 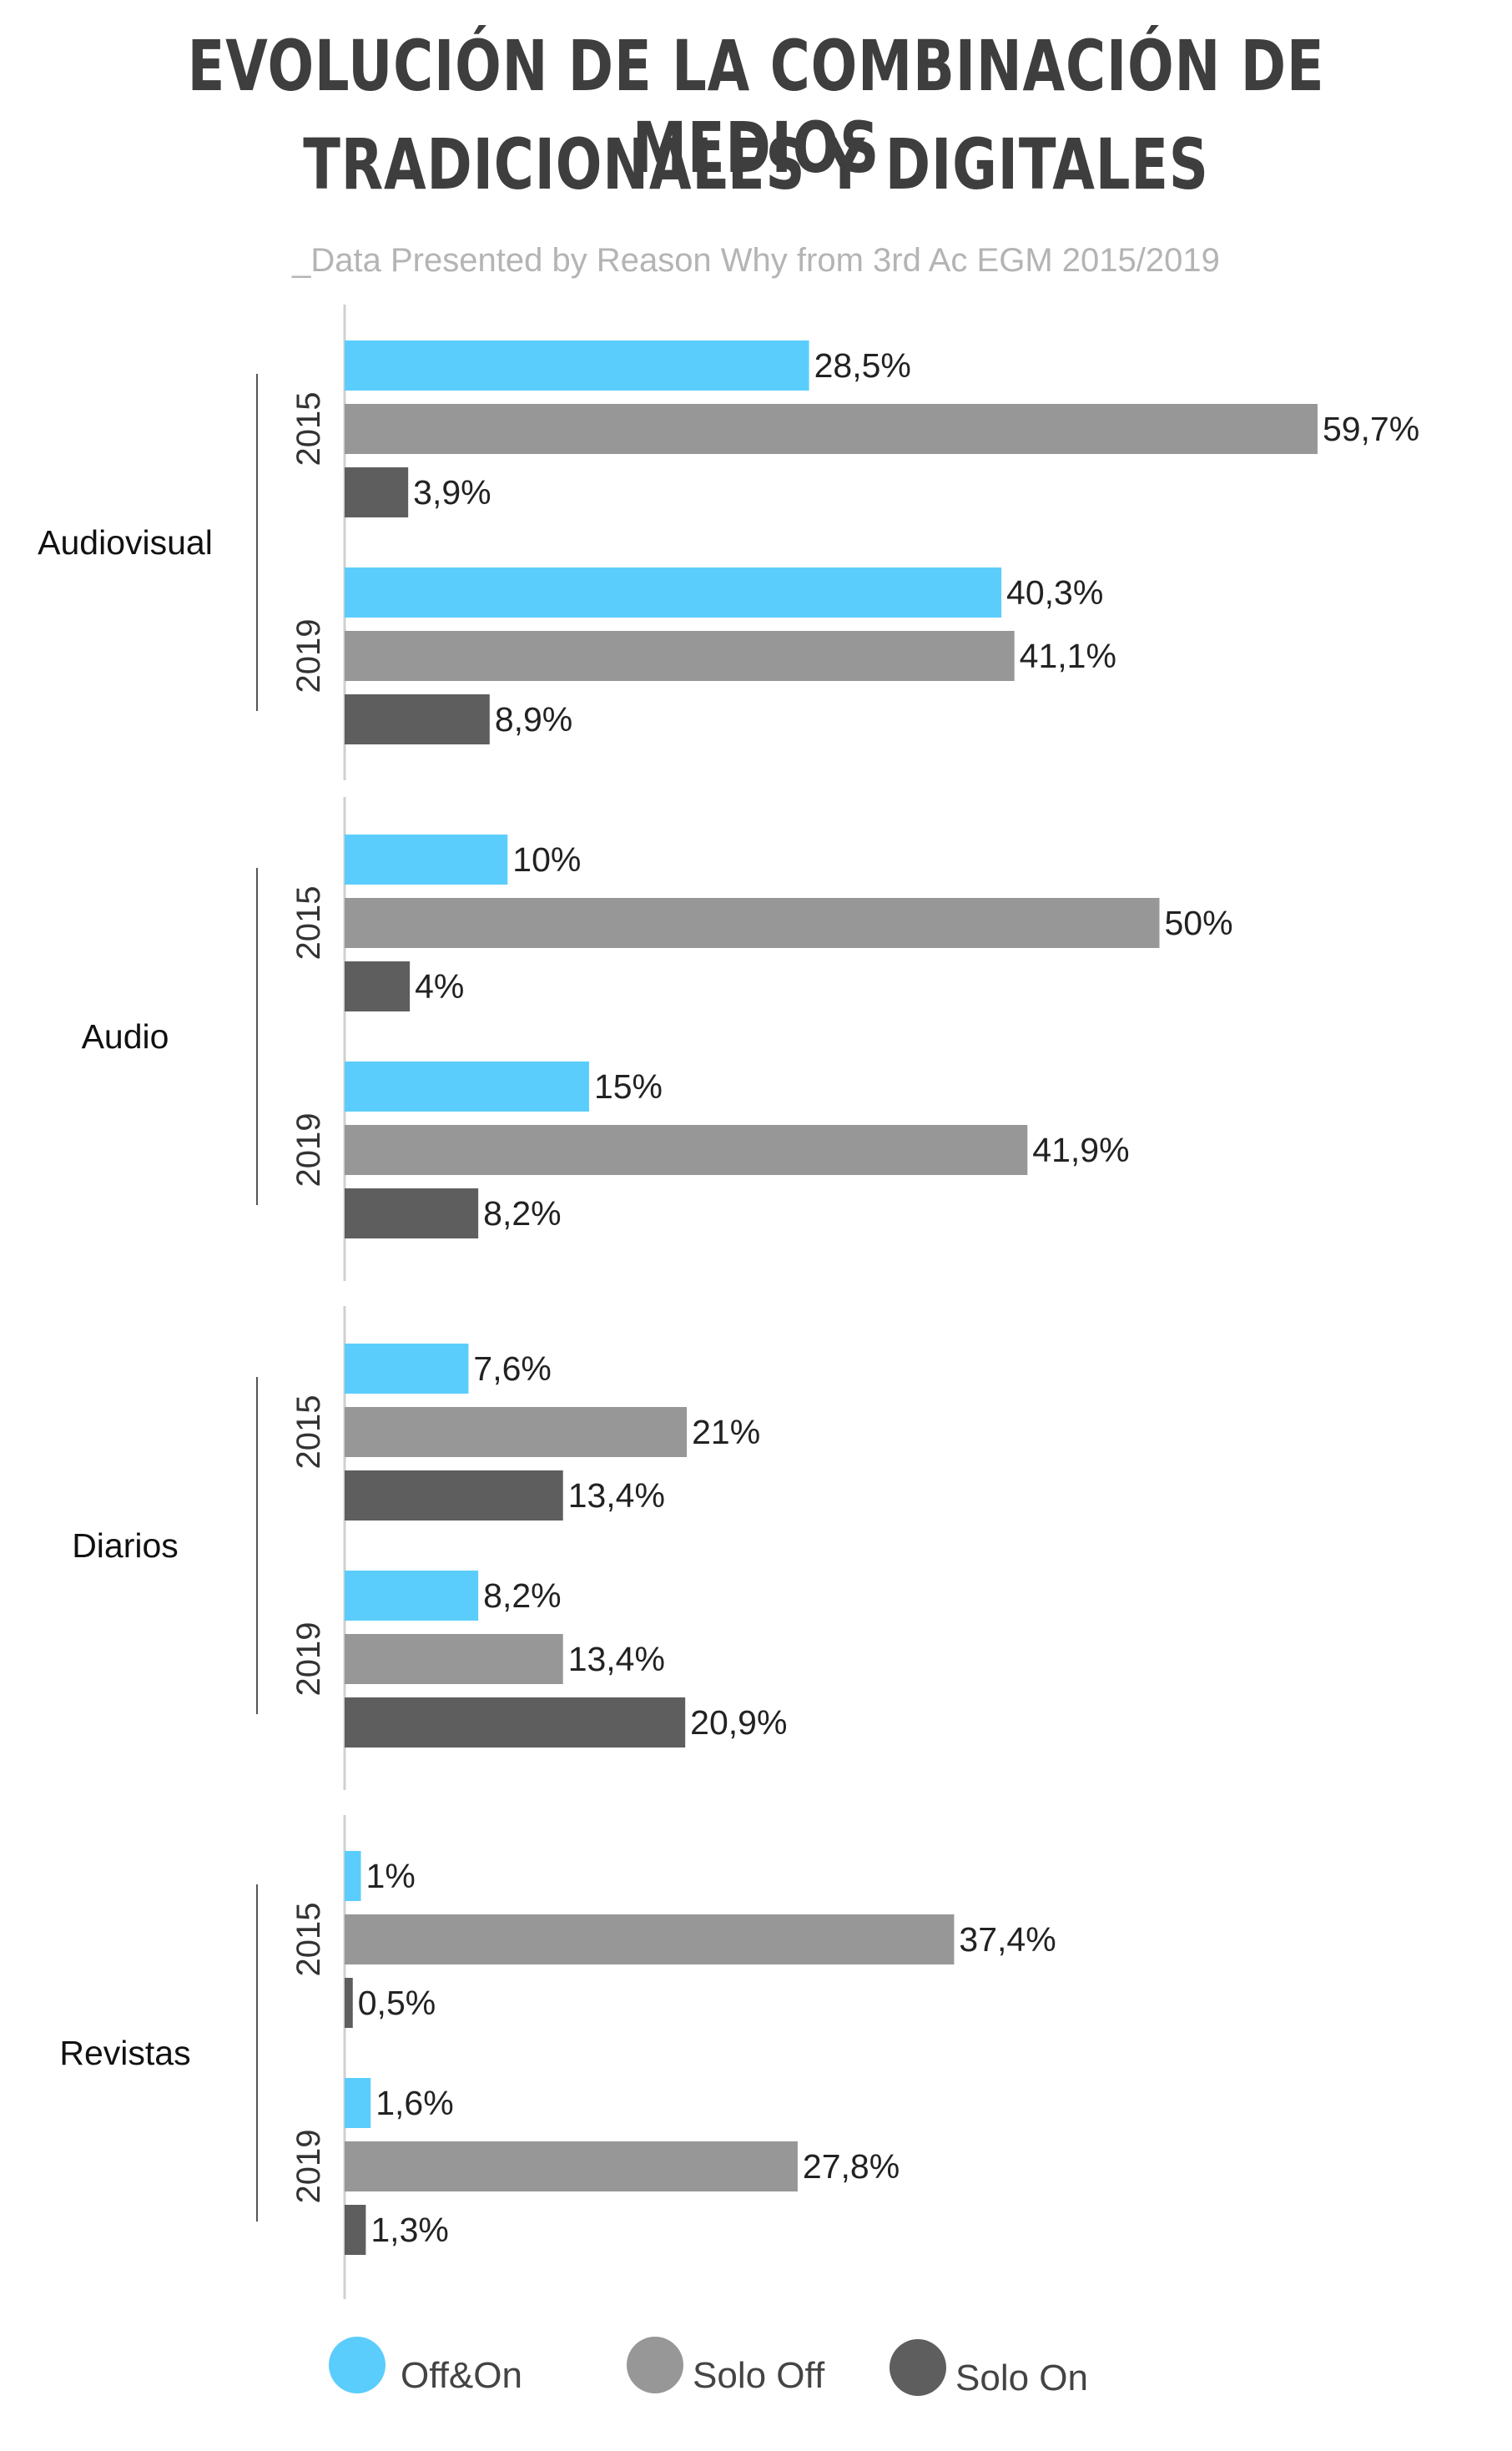 I want to click on data-label: 20,9%, so click(x=738, y=1722).